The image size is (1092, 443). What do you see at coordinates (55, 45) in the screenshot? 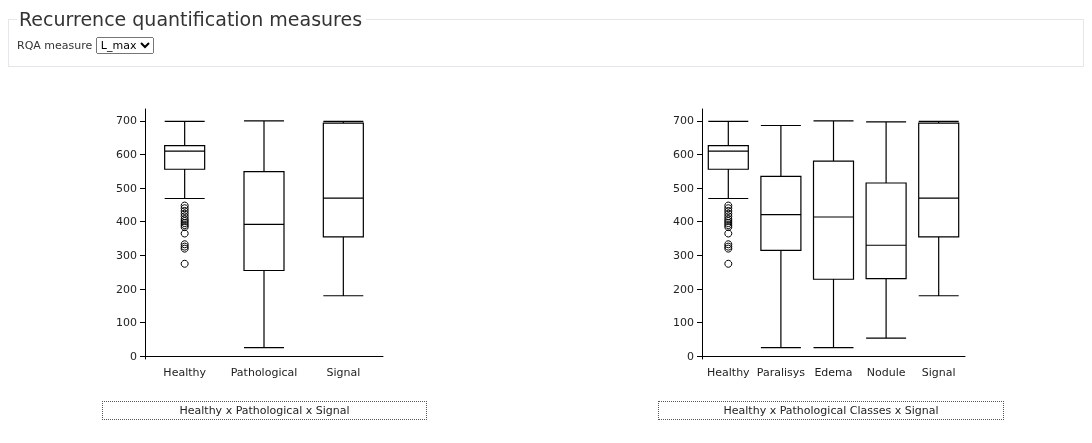
I see `text: RQA measure` at bounding box center [55, 45].